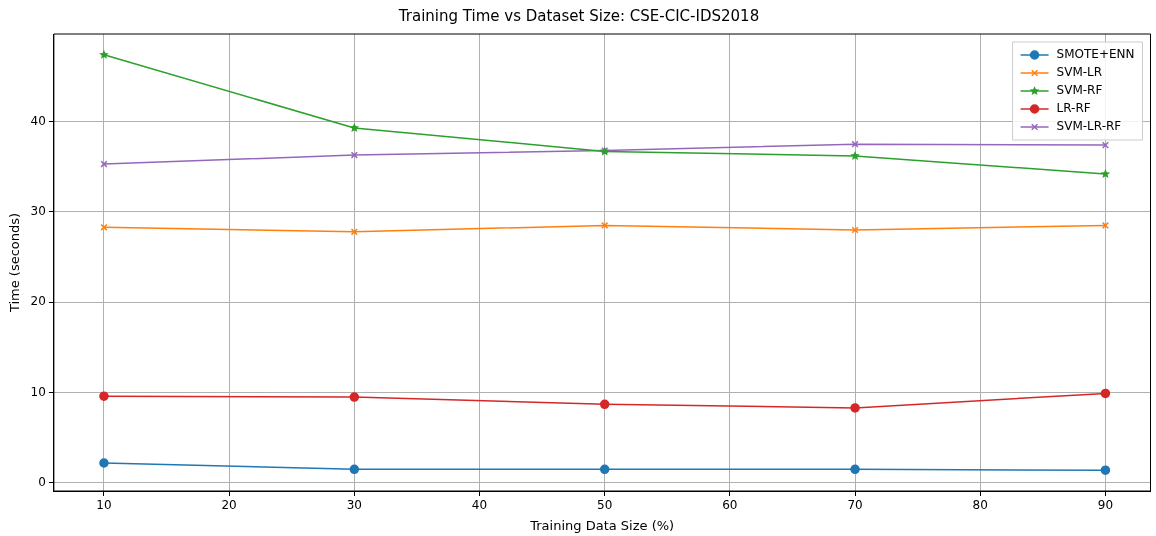 The width and height of the screenshot is (1156, 536). I want to click on legend-label: SVM-LR, so click(1079, 72).